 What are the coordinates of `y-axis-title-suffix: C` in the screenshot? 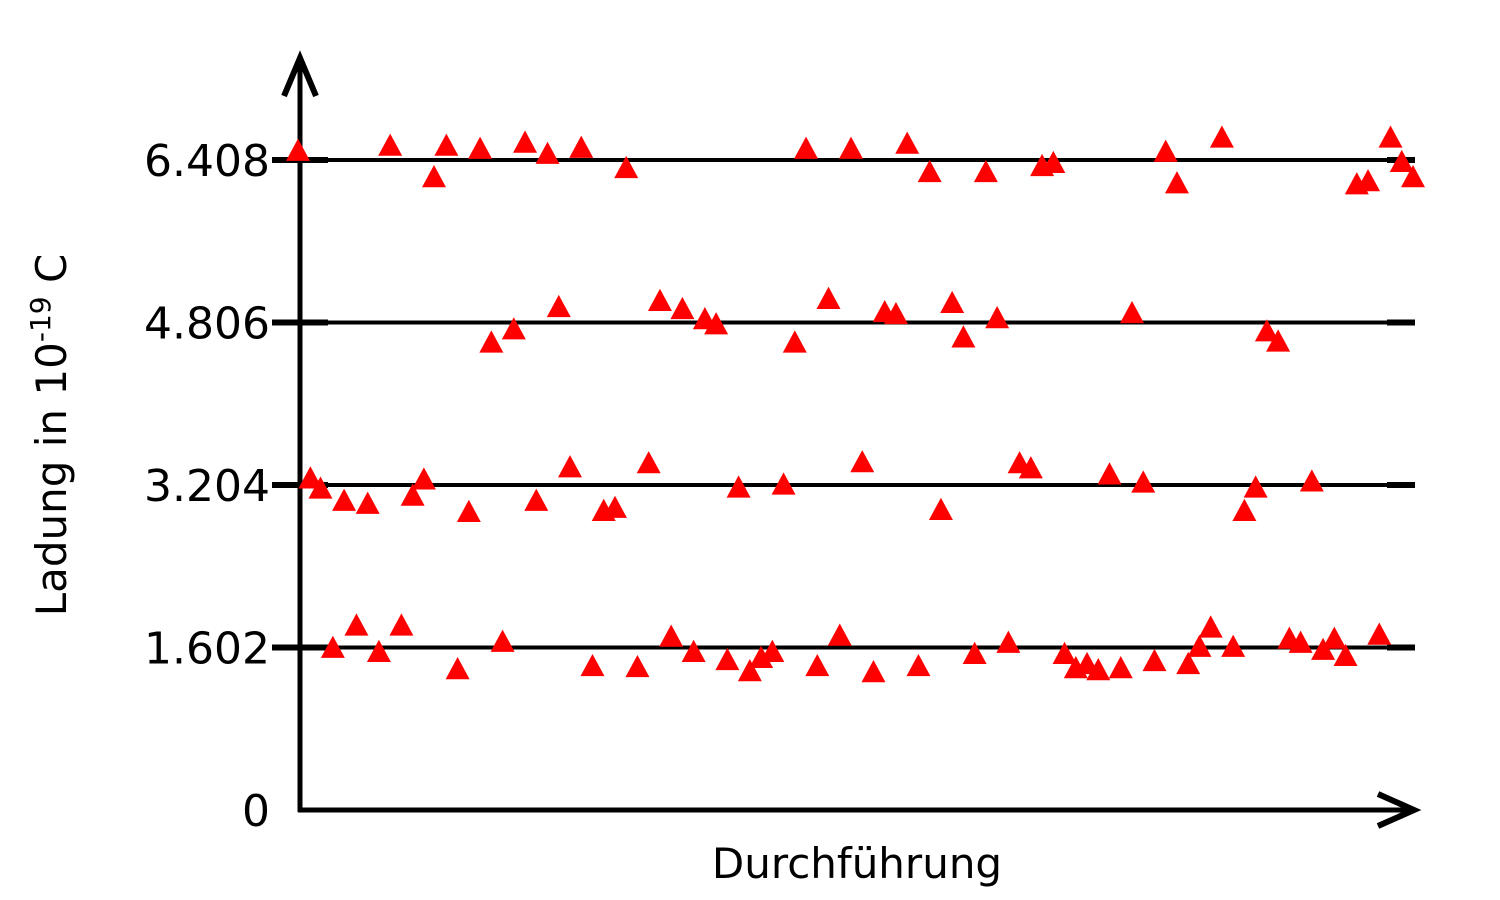 It's located at (51, 275).